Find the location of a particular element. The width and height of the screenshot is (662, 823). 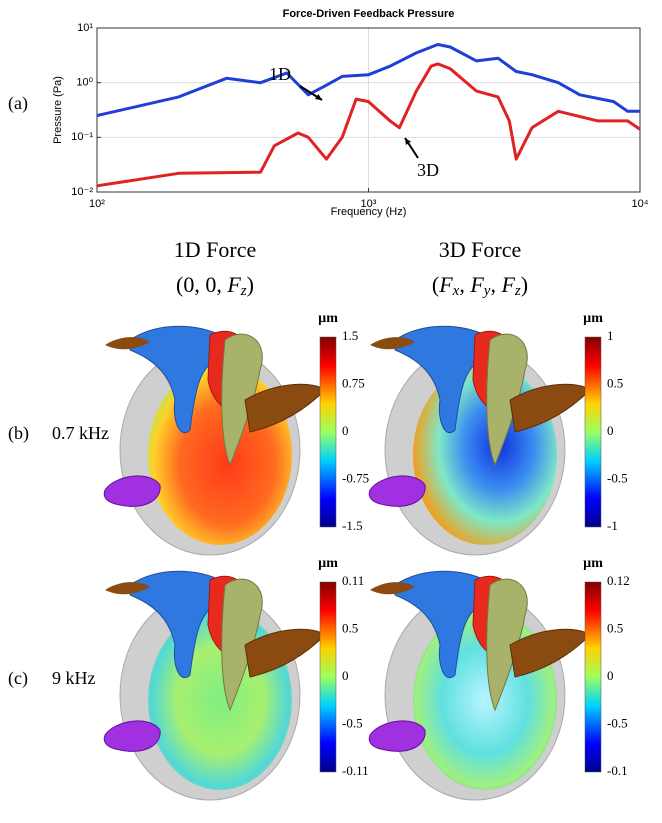

row-label: (b) is located at coordinates (18, 433).